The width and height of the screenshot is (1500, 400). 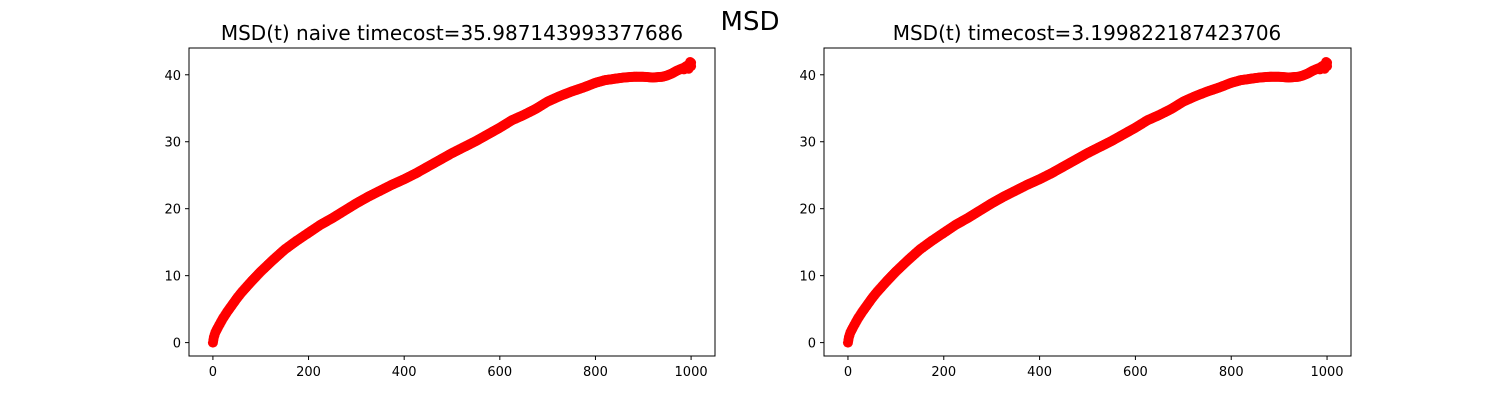 What do you see at coordinates (452, 33) in the screenshot?
I see `left-subplot-title: MSD(t) naive timecost=35.987143993377686` at bounding box center [452, 33].